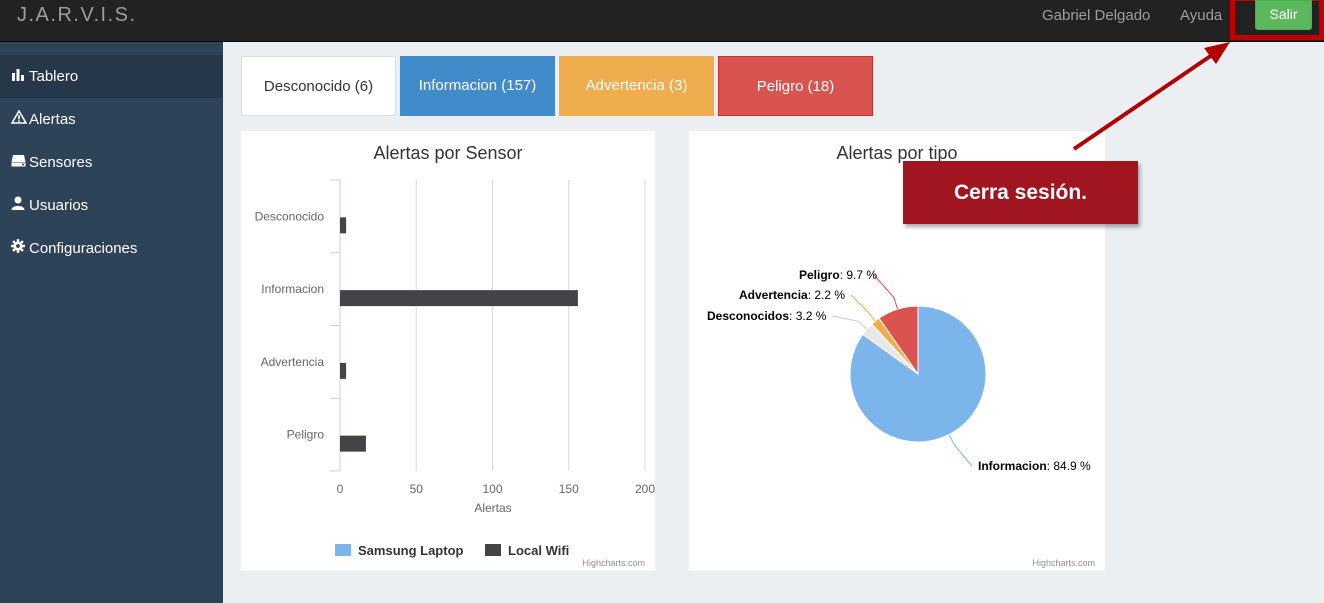  Describe the element at coordinates (83, 248) in the screenshot. I see `sidebar-item-label: Configuraciones` at that location.